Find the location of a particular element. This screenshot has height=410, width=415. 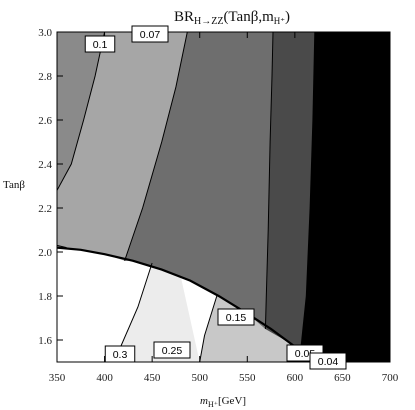

contour-line-0.1 is located at coordinates (81, 111).